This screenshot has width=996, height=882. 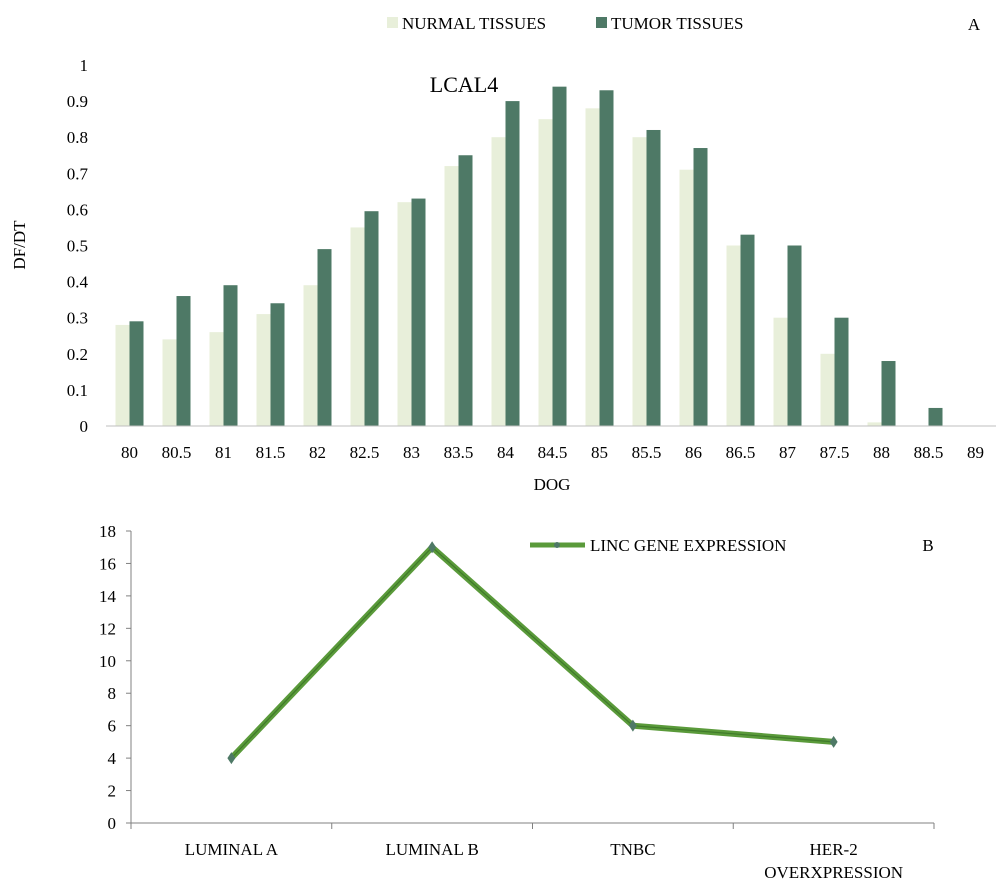 I want to click on panel-a-x-tick-label: 86.5, so click(x=741, y=452).